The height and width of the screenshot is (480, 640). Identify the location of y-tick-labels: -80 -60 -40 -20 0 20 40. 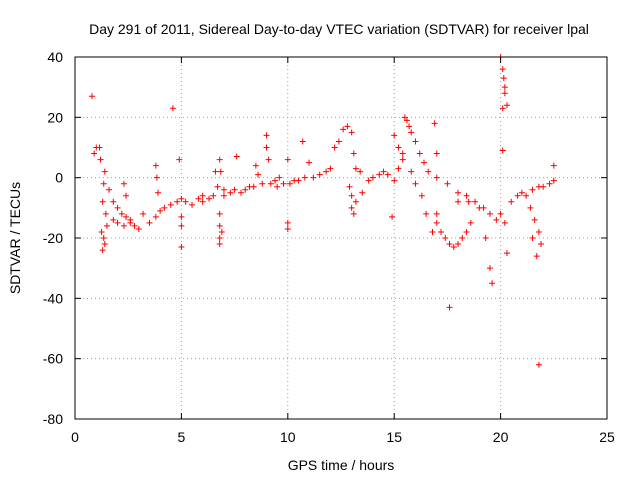
(53, 238).